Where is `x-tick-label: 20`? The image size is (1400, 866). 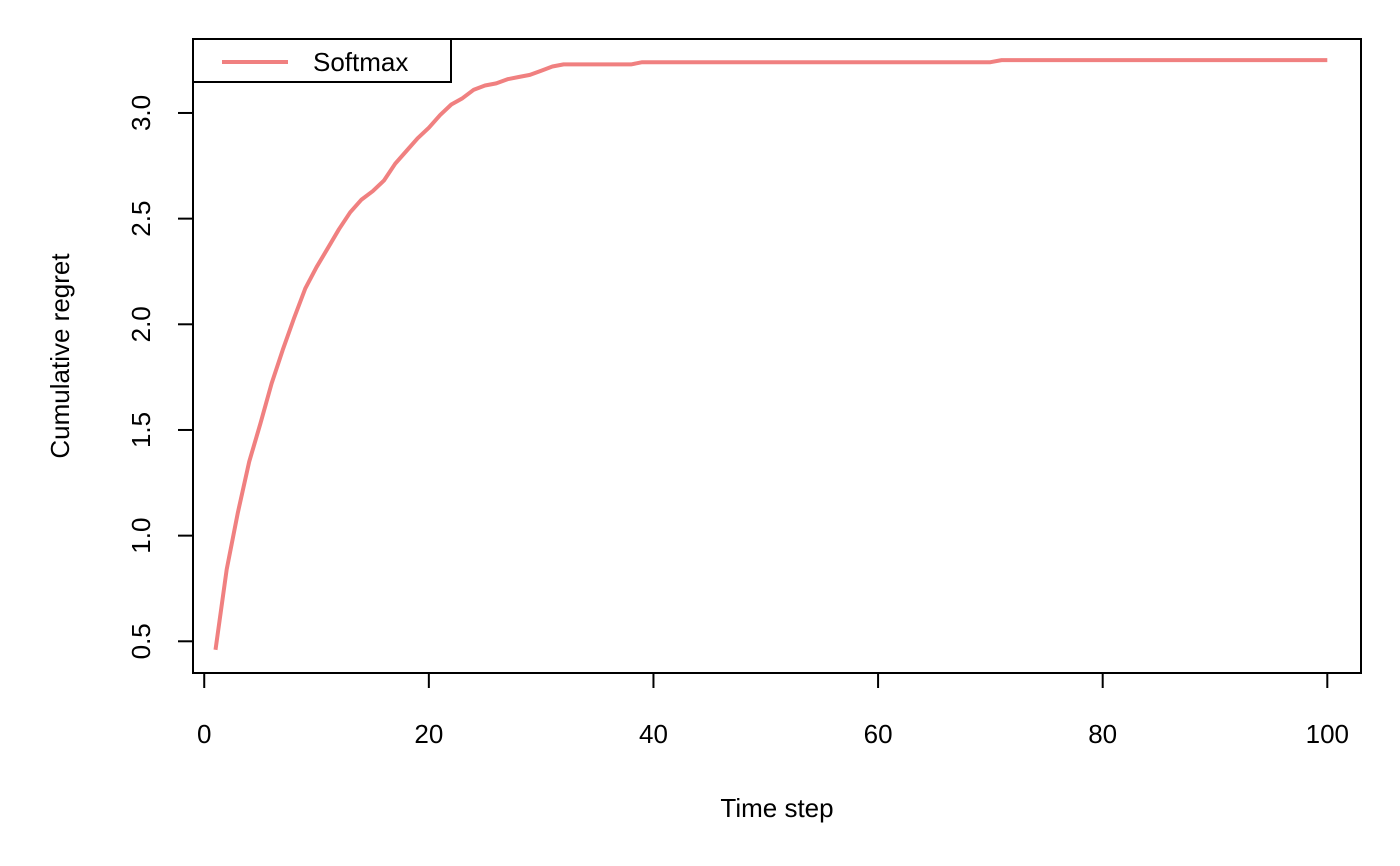
x-tick-label: 20 is located at coordinates (428, 734).